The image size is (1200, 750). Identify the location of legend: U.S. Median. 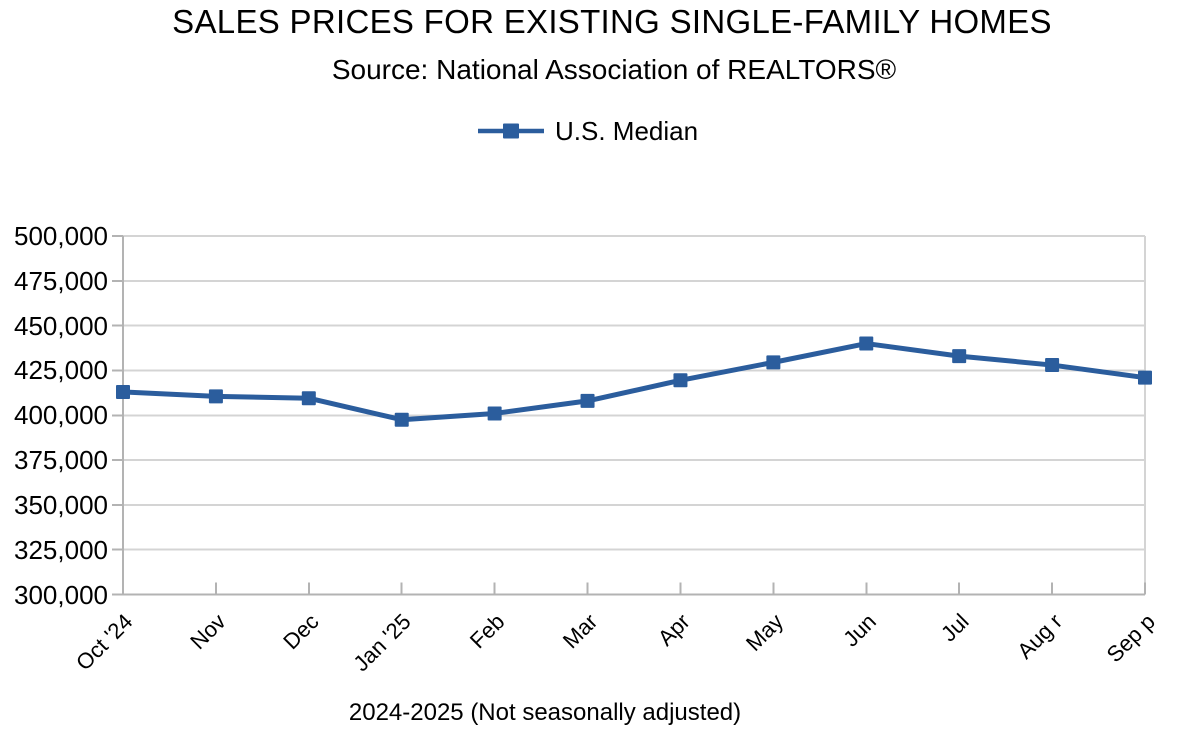
(587, 131).